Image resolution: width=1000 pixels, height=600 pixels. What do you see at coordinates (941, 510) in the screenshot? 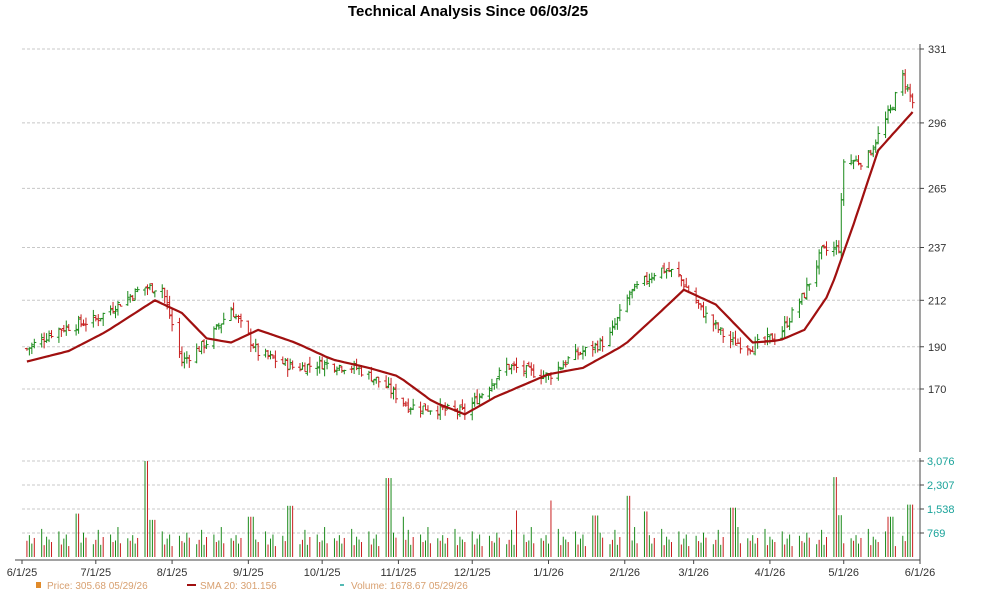
I see `volume-tick-label-2: 1,538` at bounding box center [941, 510].